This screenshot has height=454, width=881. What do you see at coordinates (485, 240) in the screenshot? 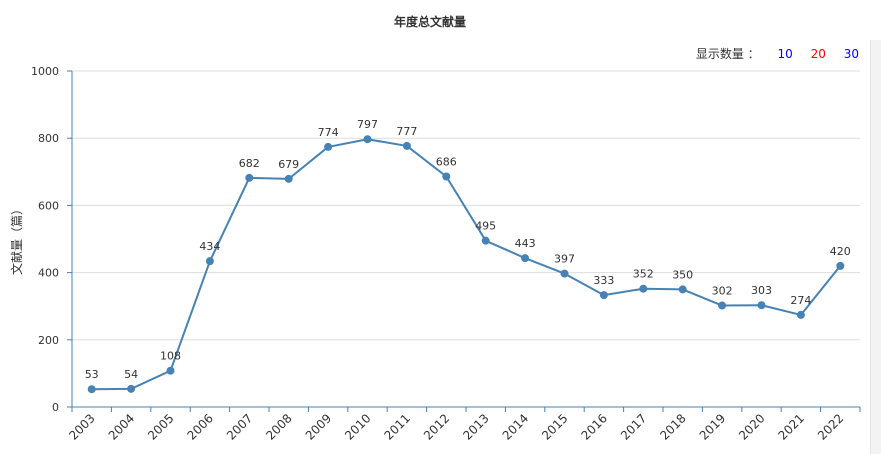
I see `data-point-2013` at bounding box center [485, 240].